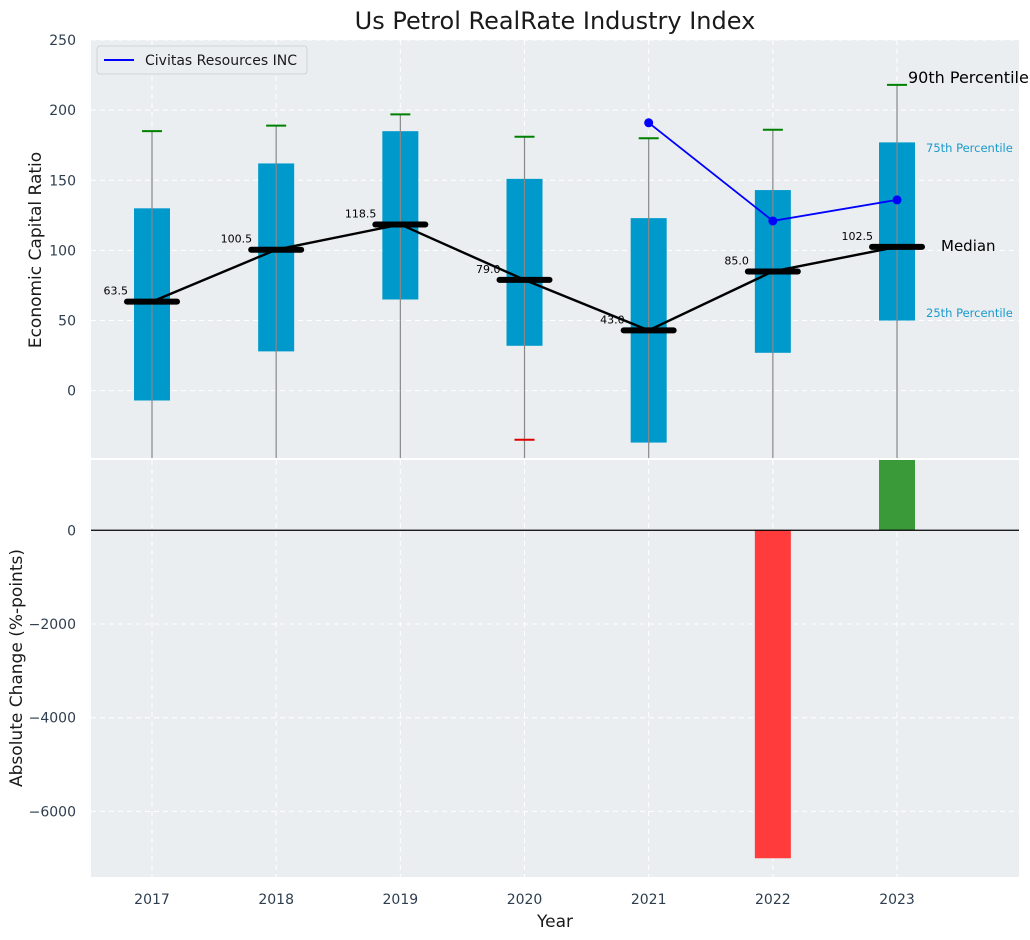 The image size is (1030, 940). What do you see at coordinates (773, 900) in the screenshot?
I see `x-tick-label-2022: 2022` at bounding box center [773, 900].